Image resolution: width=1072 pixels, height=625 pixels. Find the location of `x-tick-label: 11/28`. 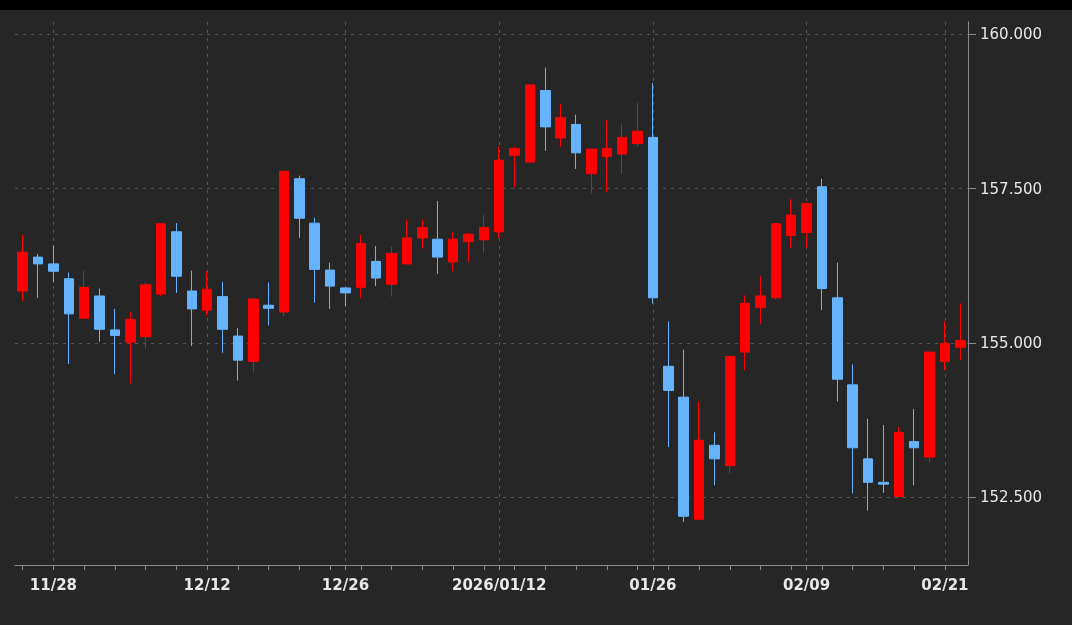

x-tick-label: 11/28 is located at coordinates (53, 584).